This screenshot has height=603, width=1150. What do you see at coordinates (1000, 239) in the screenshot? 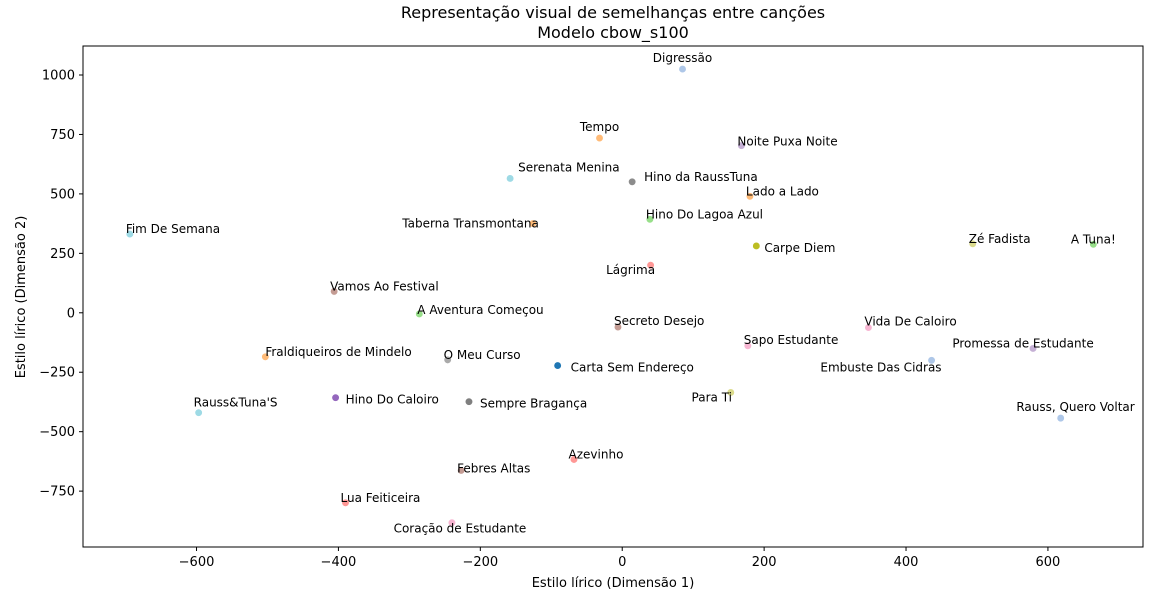
I see `data-point-label: Zé Fadista` at bounding box center [1000, 239].